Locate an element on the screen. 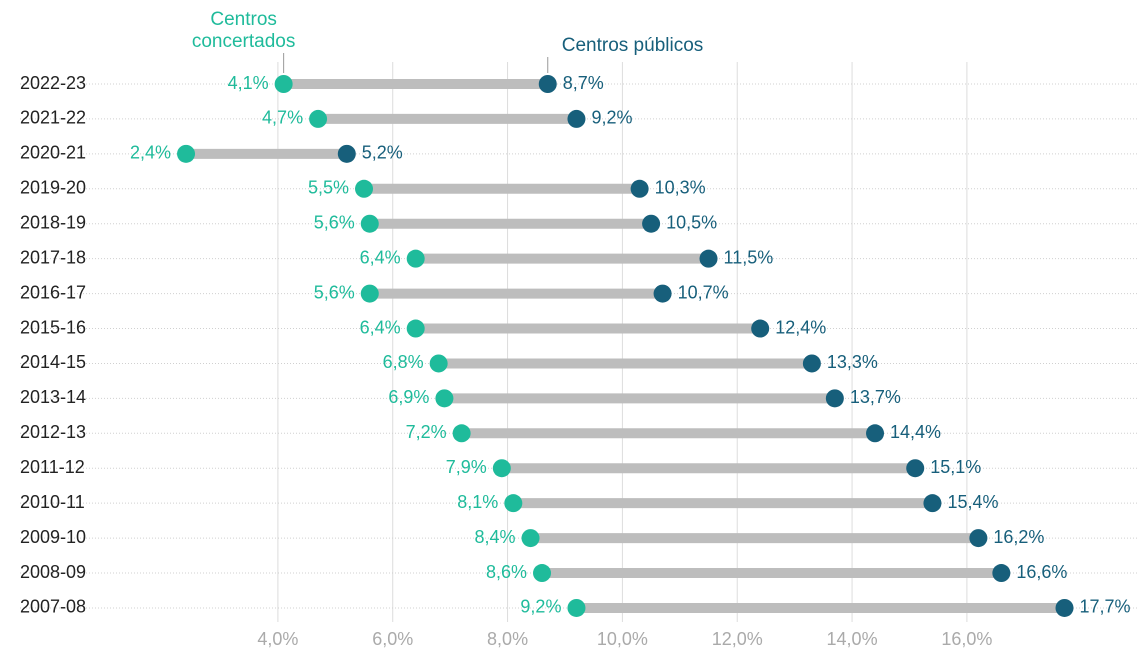  y-tick-label: 2010-11 is located at coordinates (52, 502).